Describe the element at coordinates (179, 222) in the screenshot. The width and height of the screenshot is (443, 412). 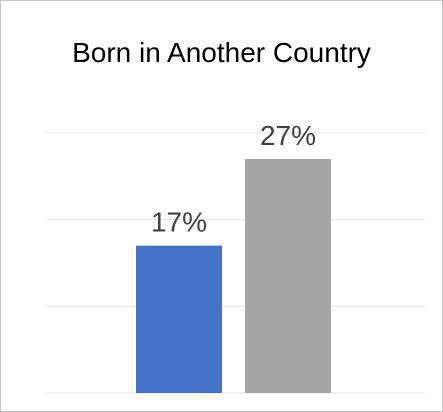
I see `data-label-1: 17%` at that location.